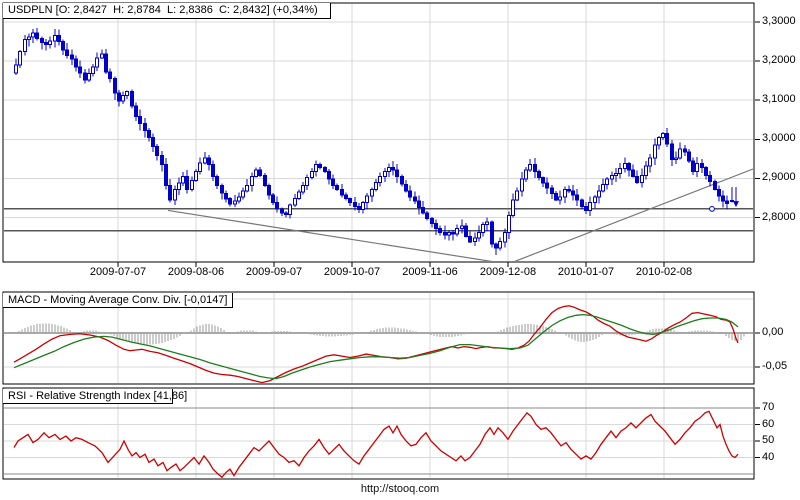 The height and width of the screenshot is (500, 800). Describe the element at coordinates (430, 272) in the screenshot. I see `x-axis-date-label: 2009-11-06` at that location.